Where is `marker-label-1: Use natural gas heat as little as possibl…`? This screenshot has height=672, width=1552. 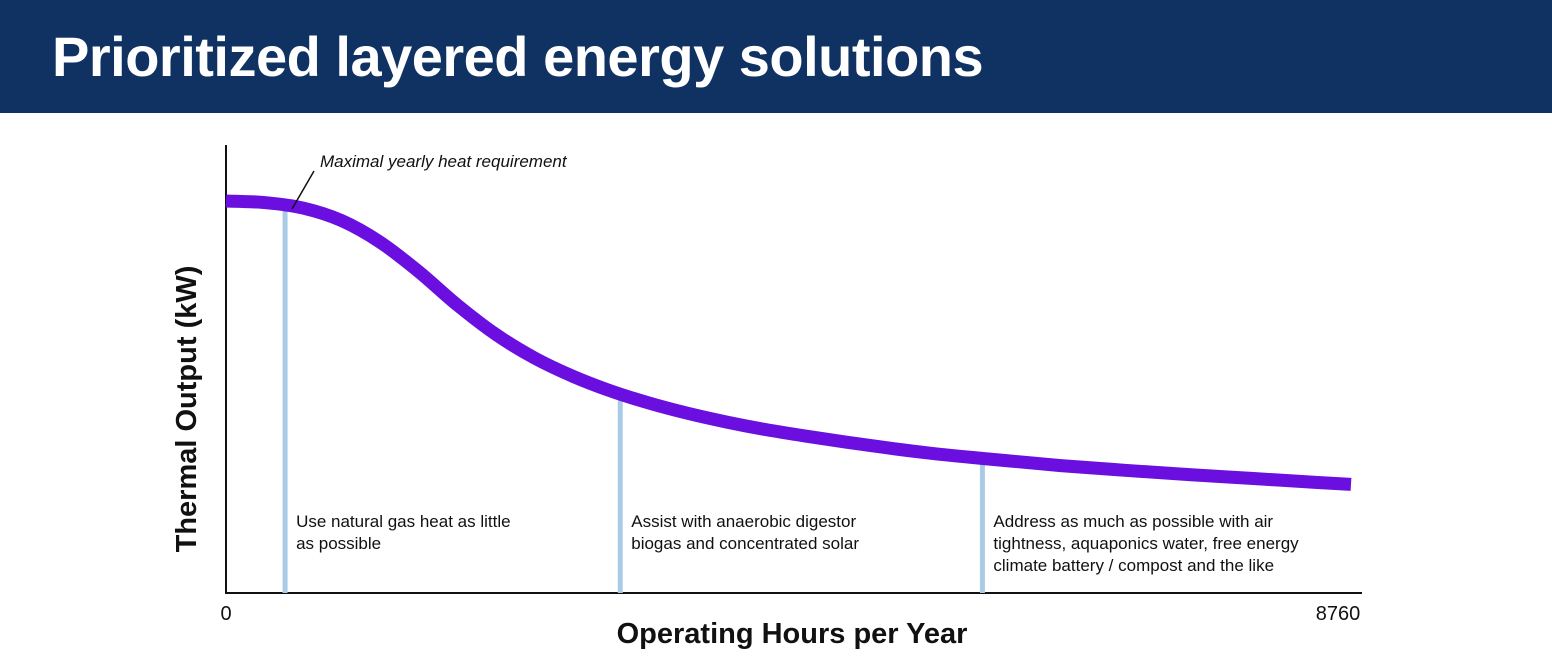 marker-label-1: Use natural gas heat as little as possibl… is located at coordinates (403, 532).